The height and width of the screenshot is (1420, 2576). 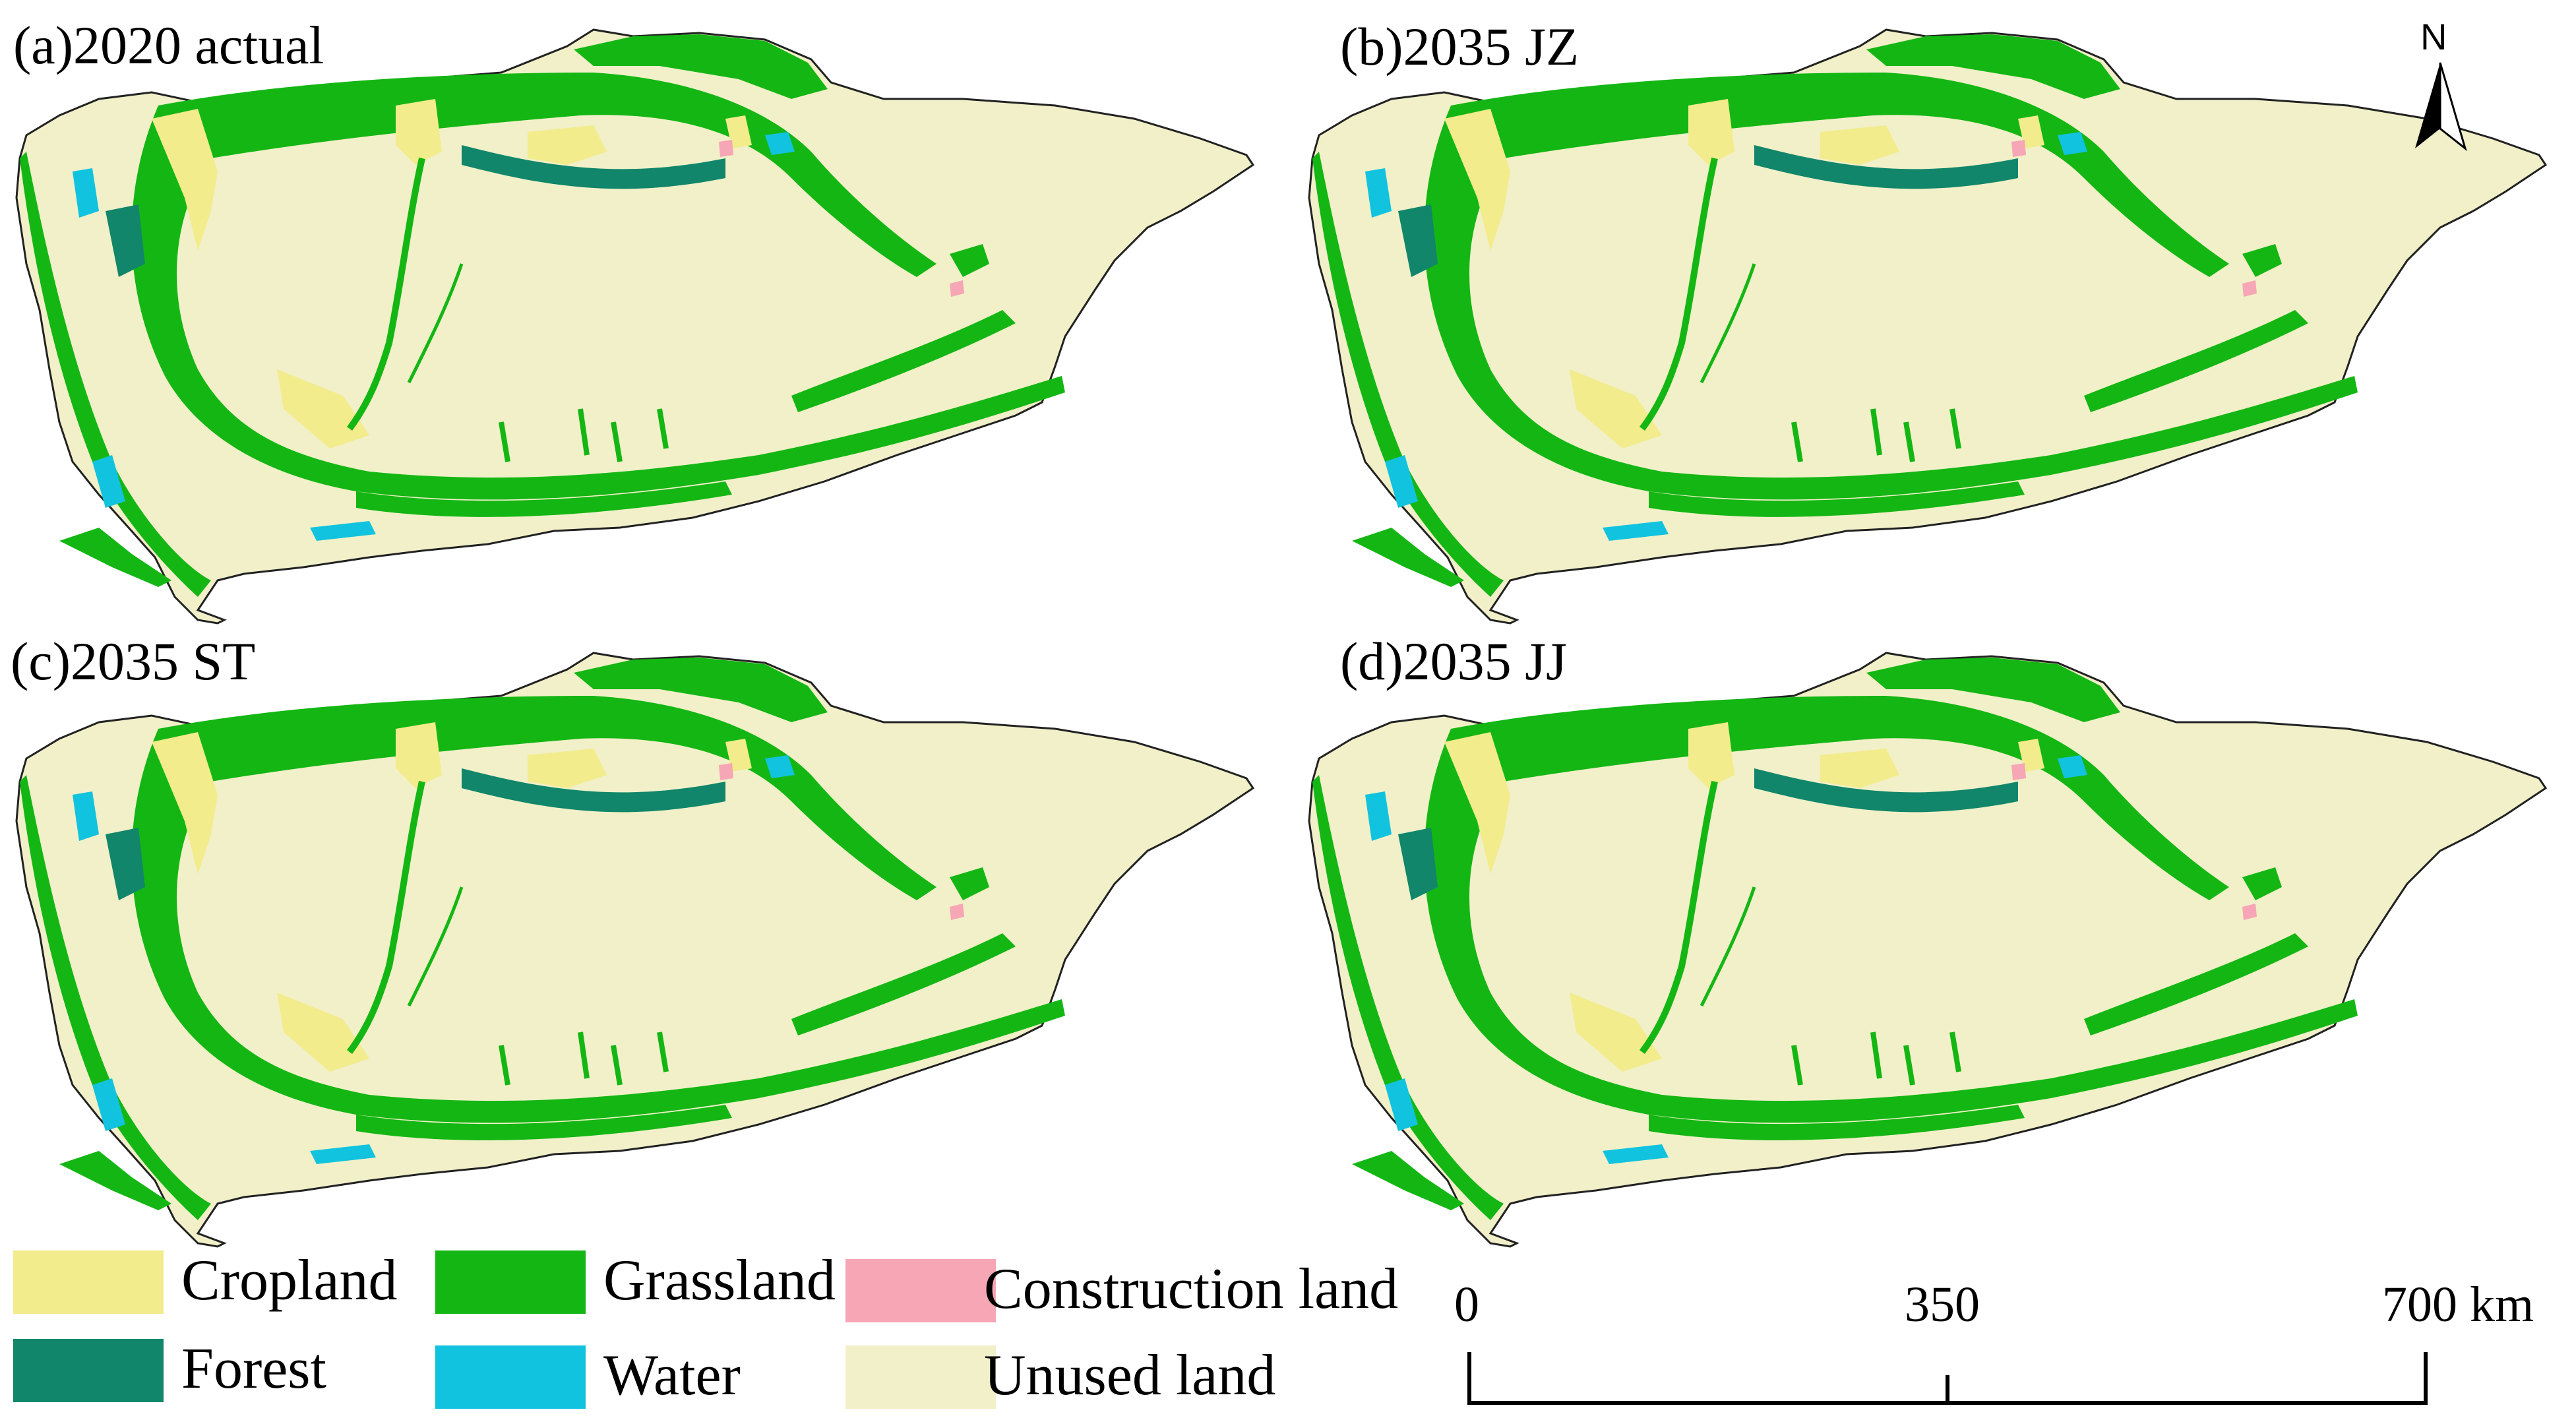 I want to click on water-swatch, so click(x=510, y=1377).